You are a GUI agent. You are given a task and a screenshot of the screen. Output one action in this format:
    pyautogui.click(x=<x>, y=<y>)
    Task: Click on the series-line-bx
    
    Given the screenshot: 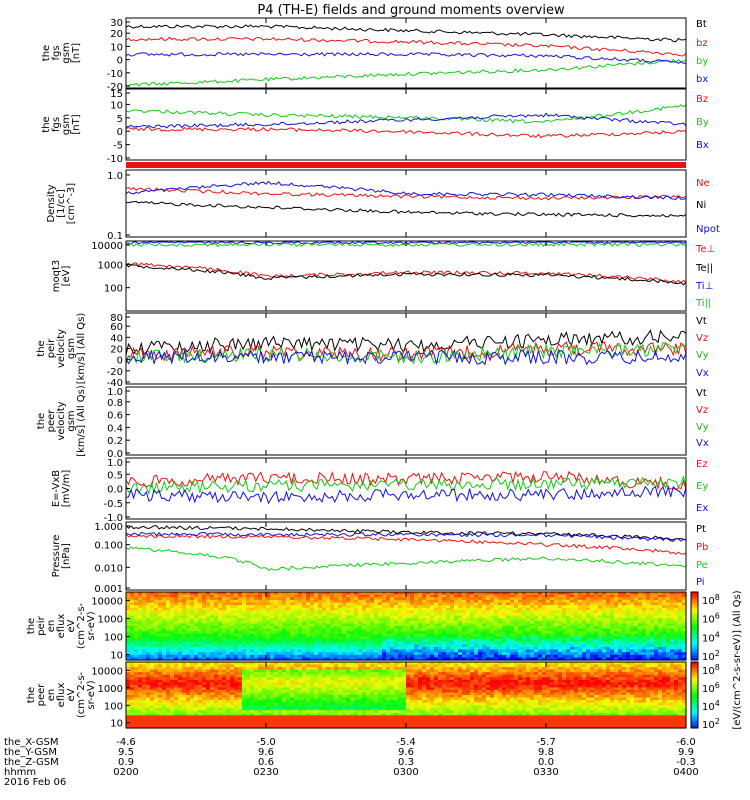 What is the action you would take?
    pyautogui.click(x=406, y=120)
    